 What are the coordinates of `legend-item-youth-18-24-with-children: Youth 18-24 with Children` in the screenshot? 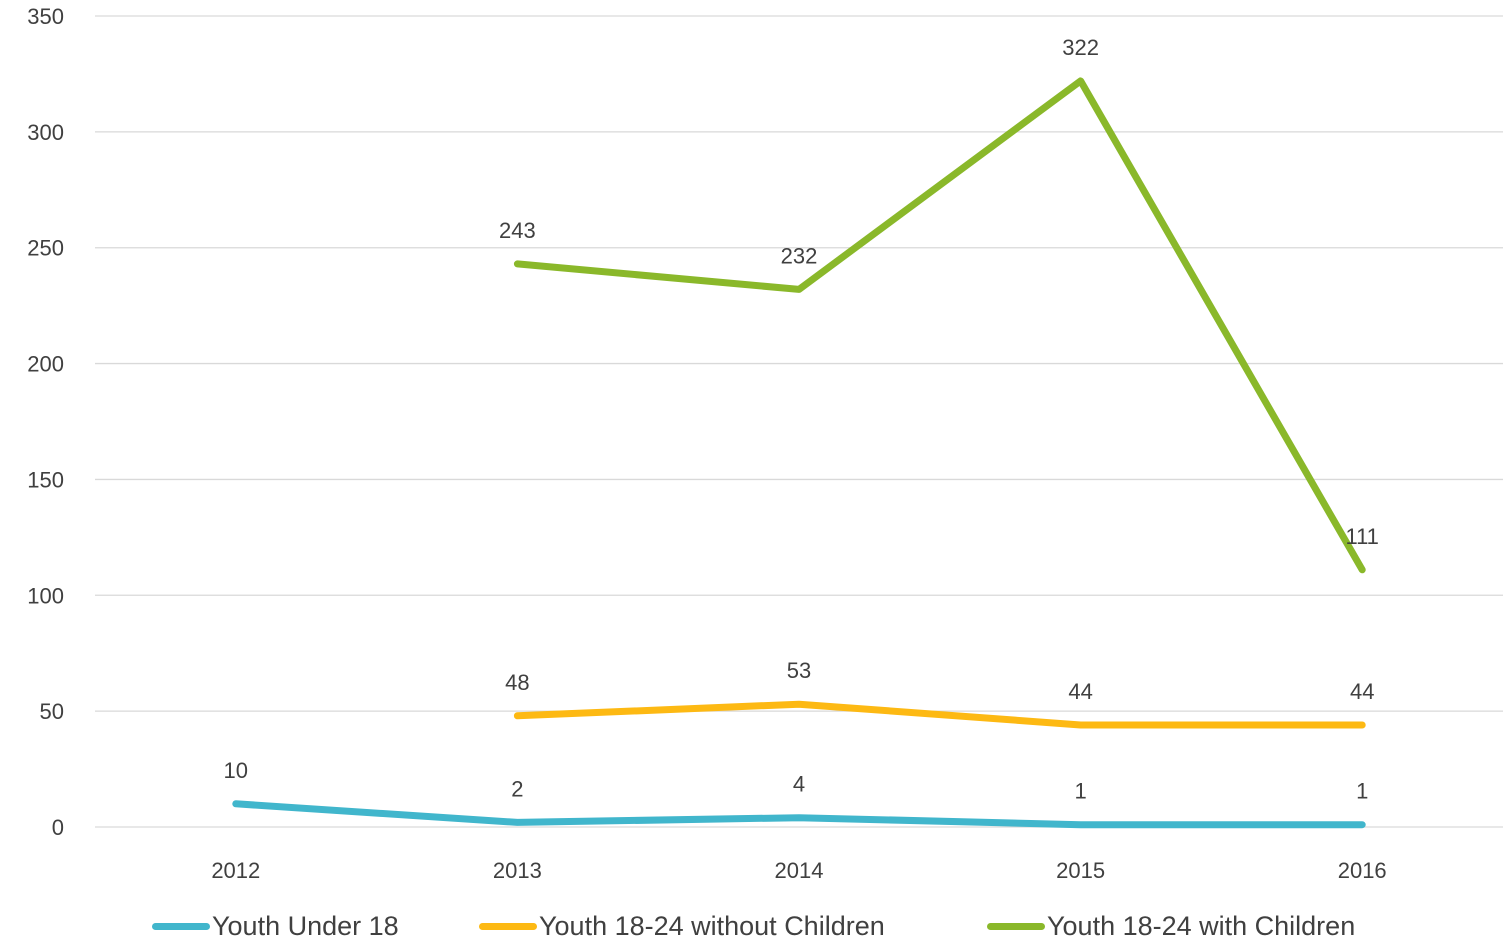 It's located at (1171, 926).